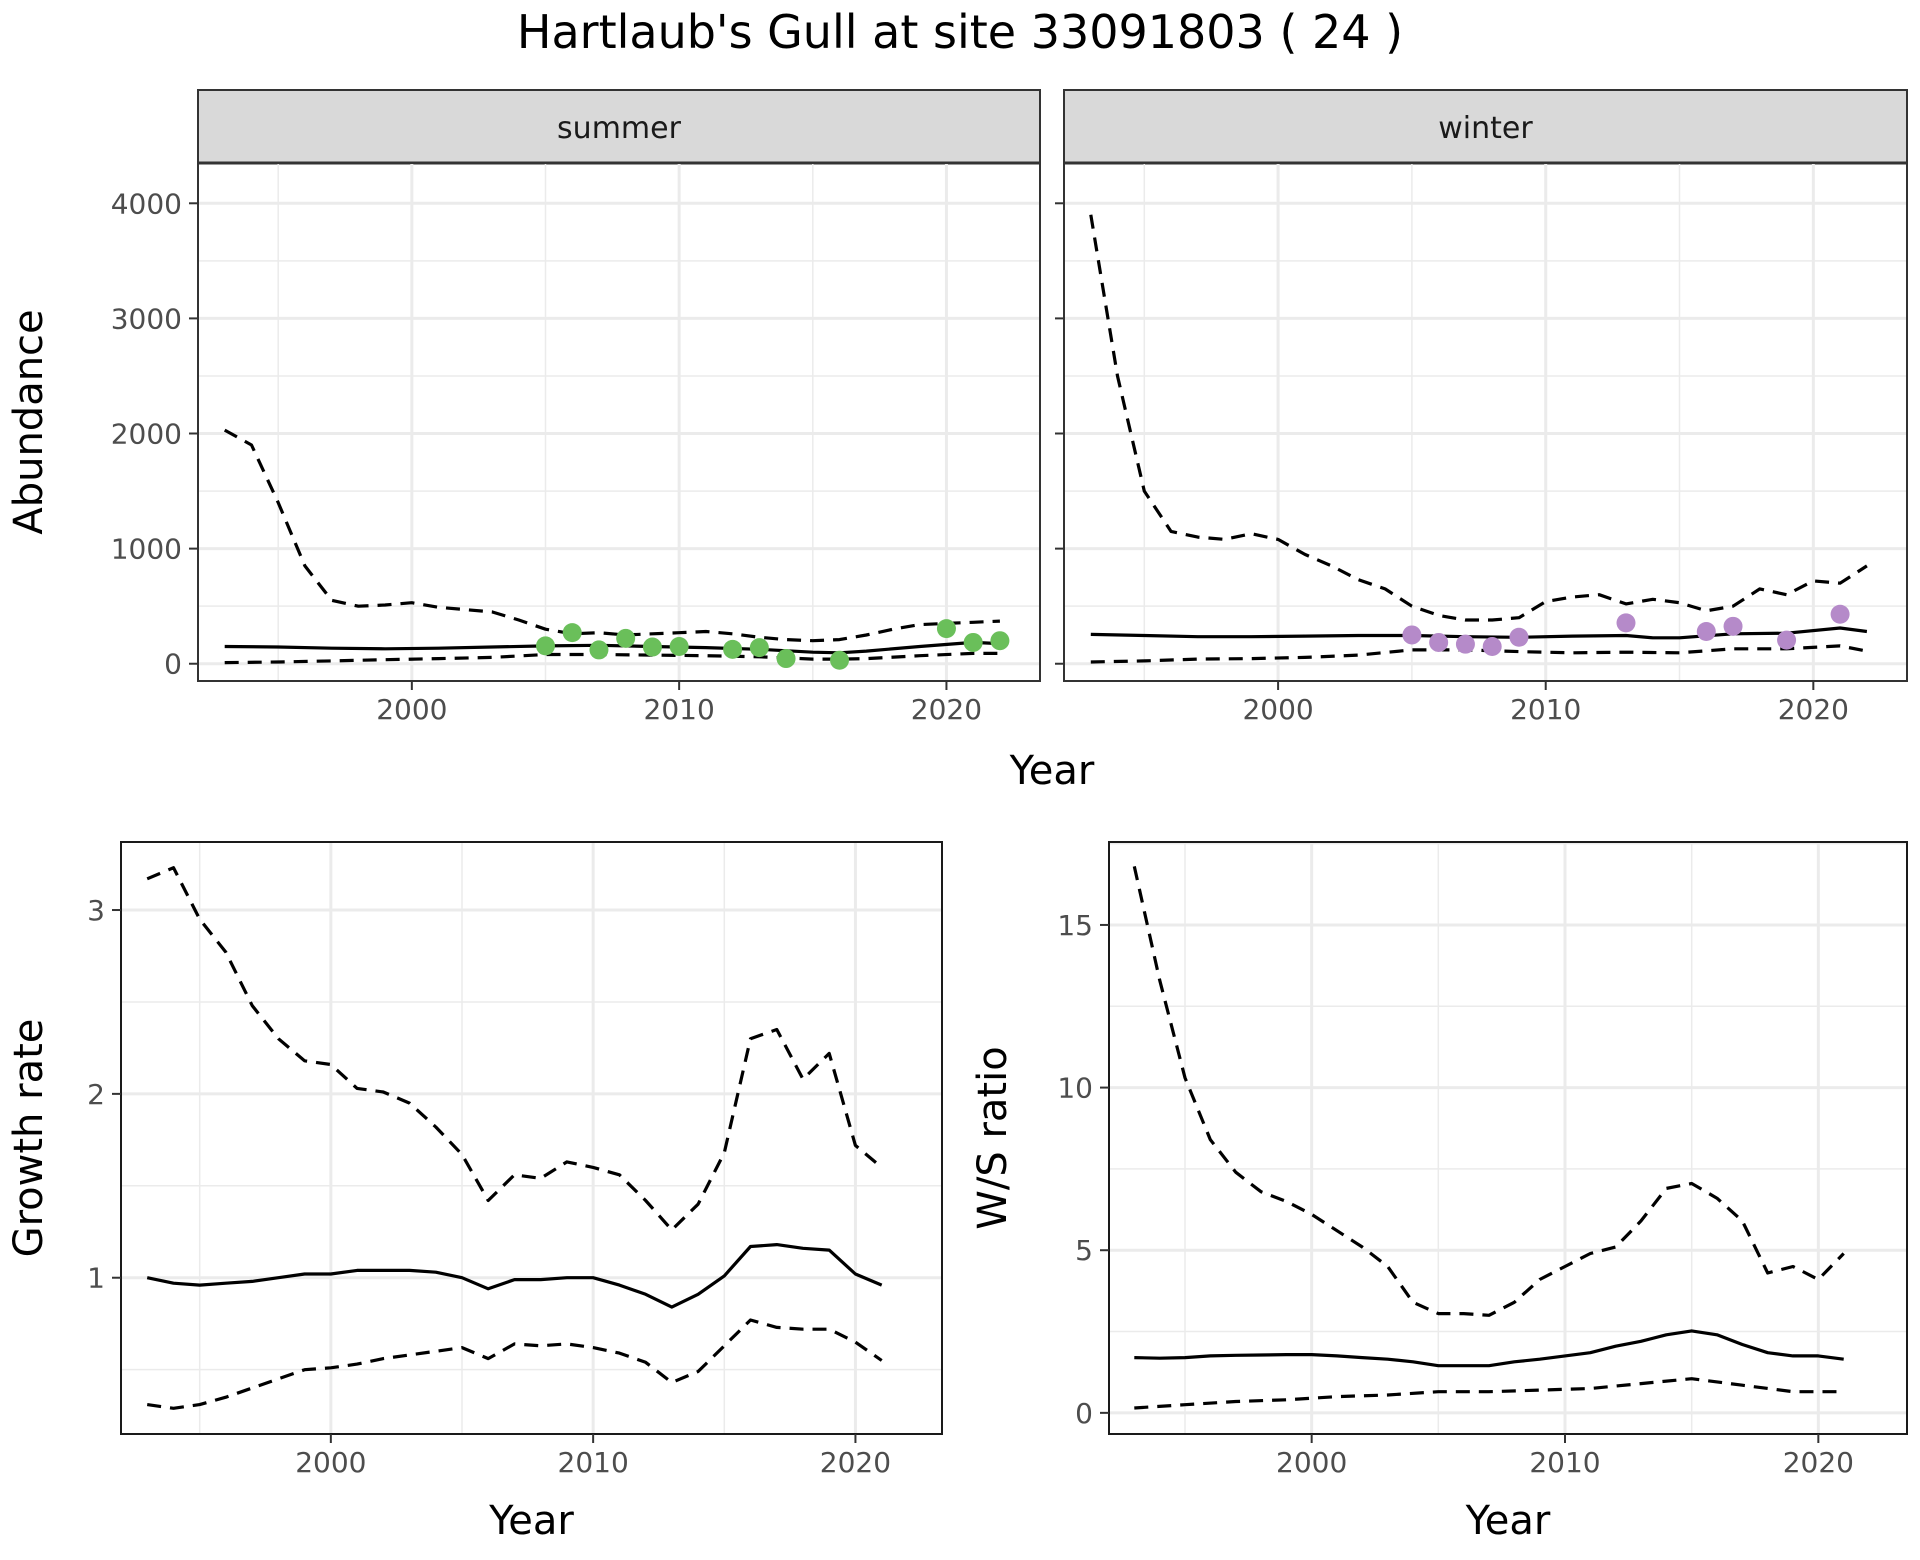 The image size is (1920, 1560). Describe the element at coordinates (96, 910) in the screenshot. I see `y-tick-label: 3` at that location.